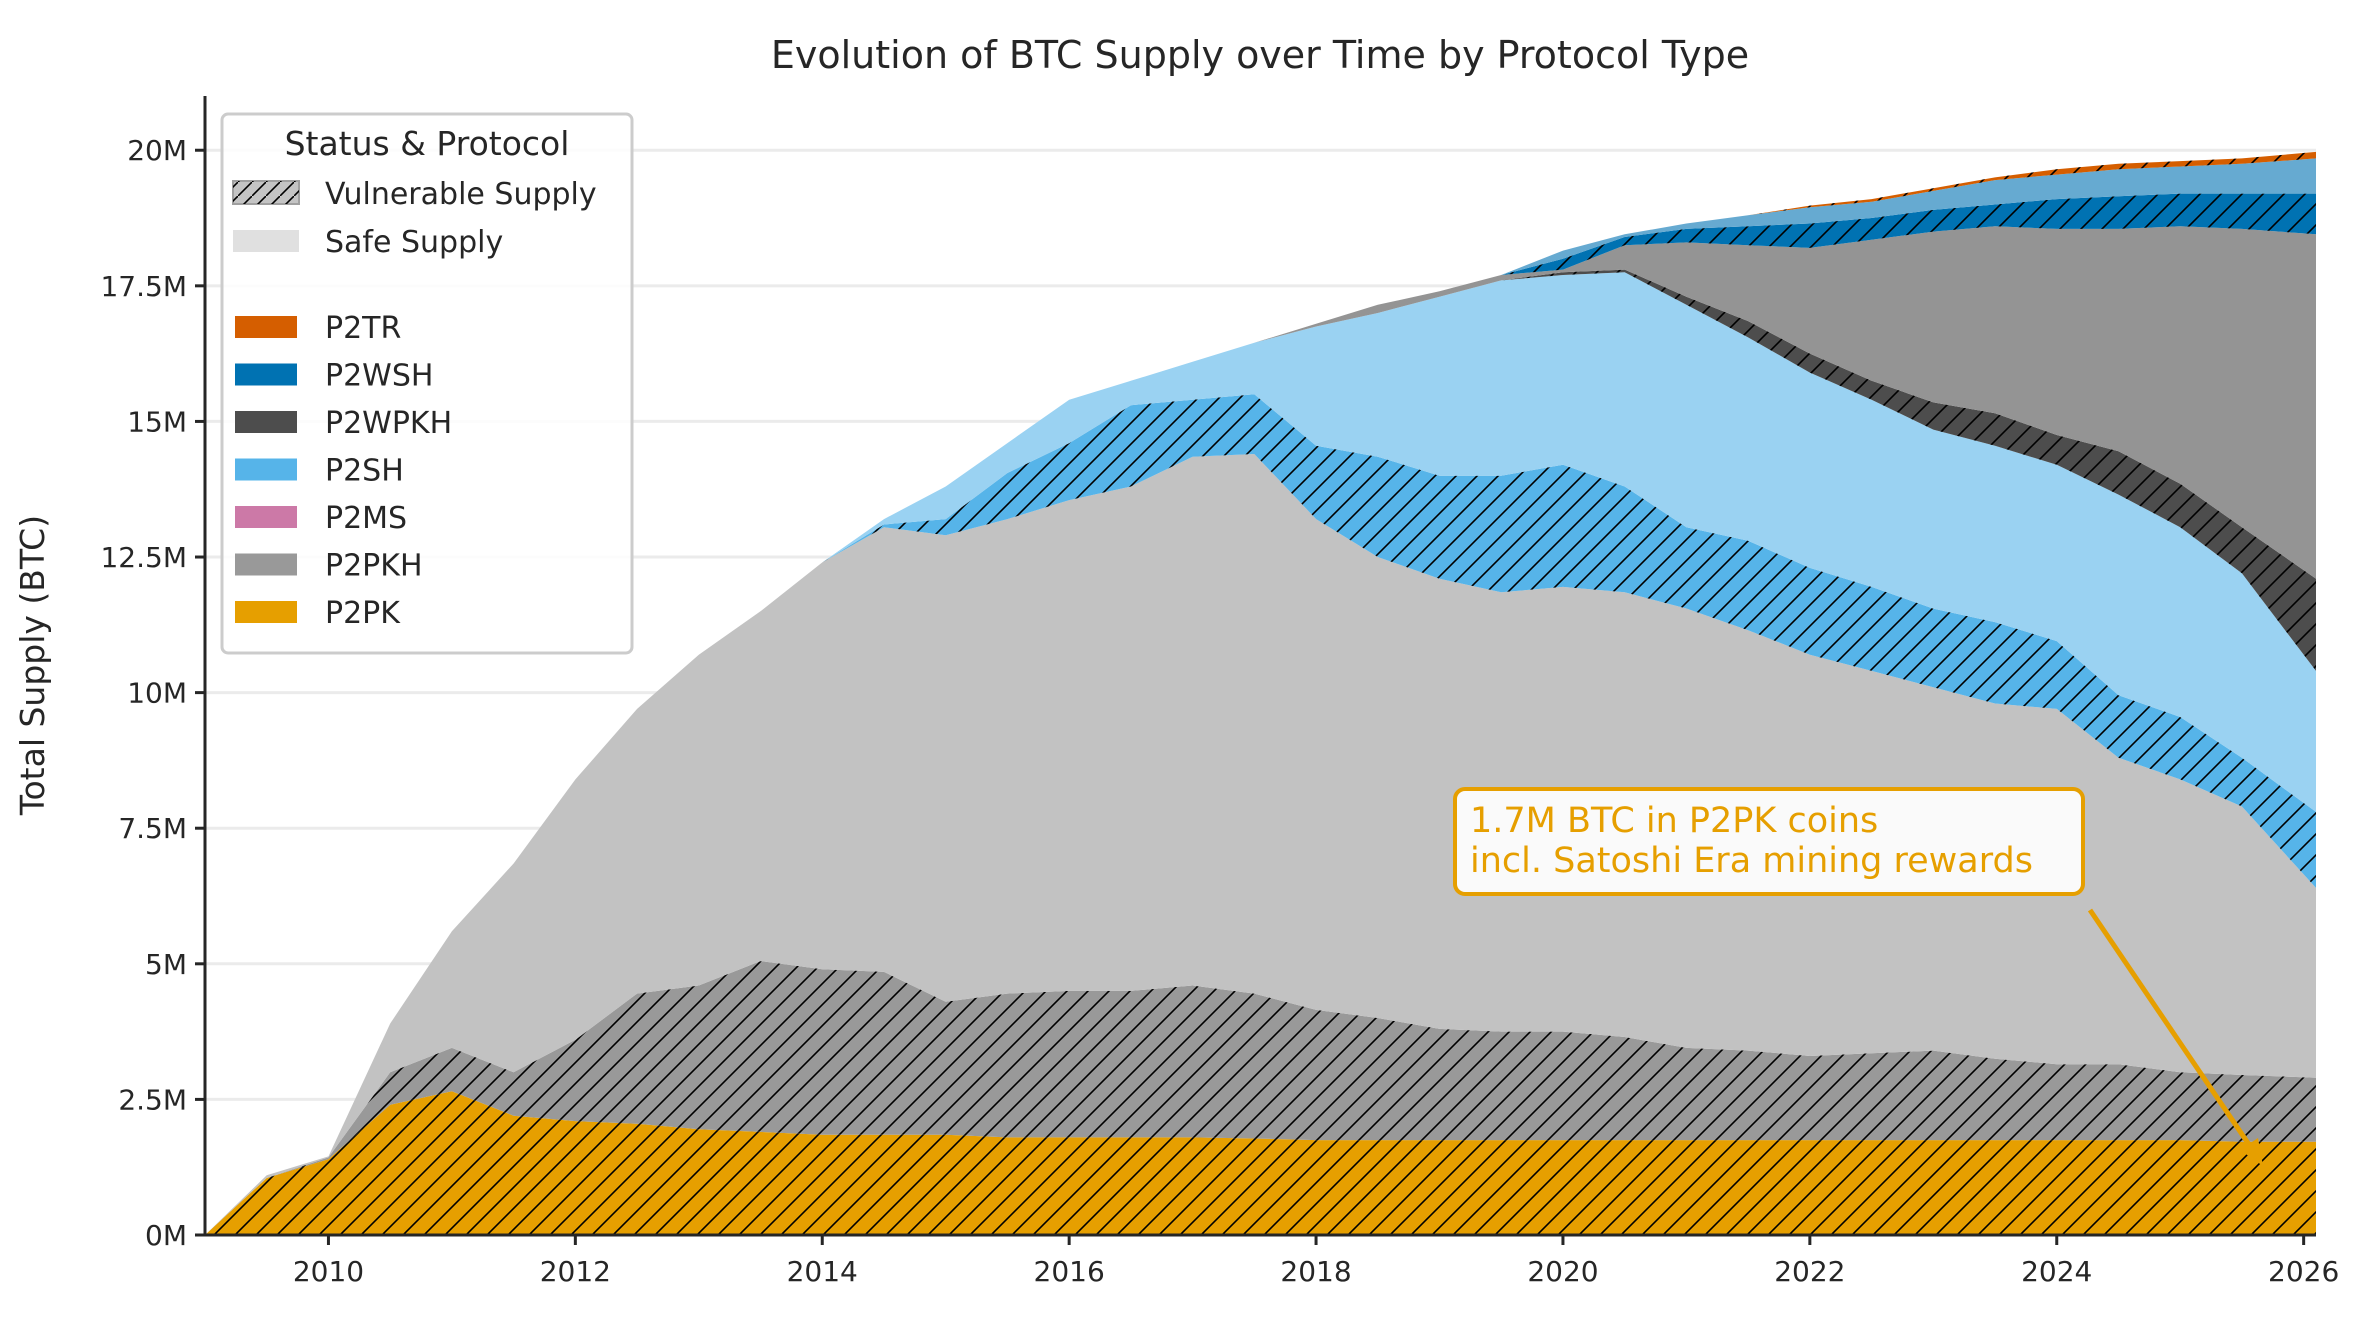  Describe the element at coordinates (379, 376) in the screenshot. I see `legend-label: P2WSH` at that location.